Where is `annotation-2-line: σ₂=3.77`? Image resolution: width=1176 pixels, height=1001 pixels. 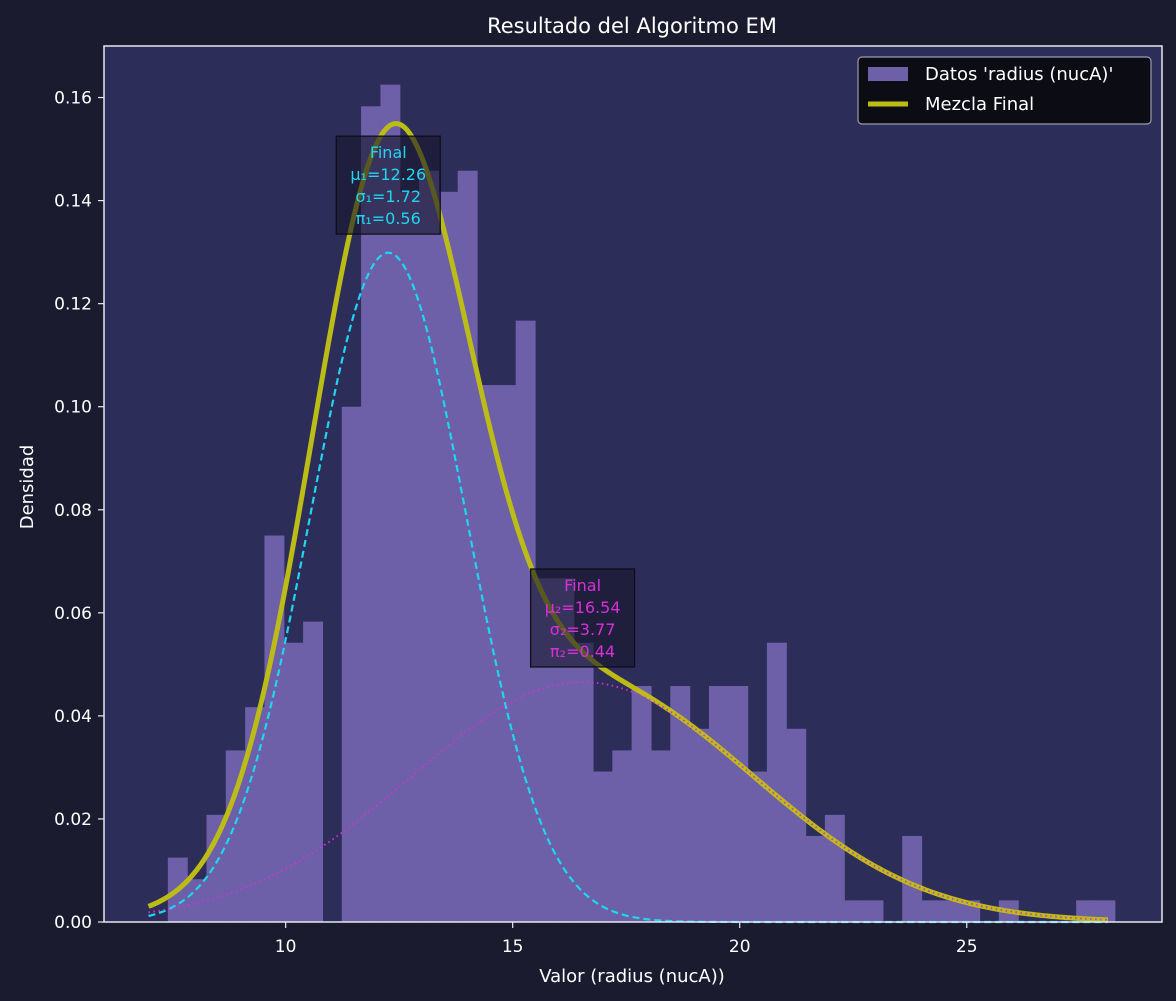 annotation-2-line: σ₂=3.77 is located at coordinates (583, 629).